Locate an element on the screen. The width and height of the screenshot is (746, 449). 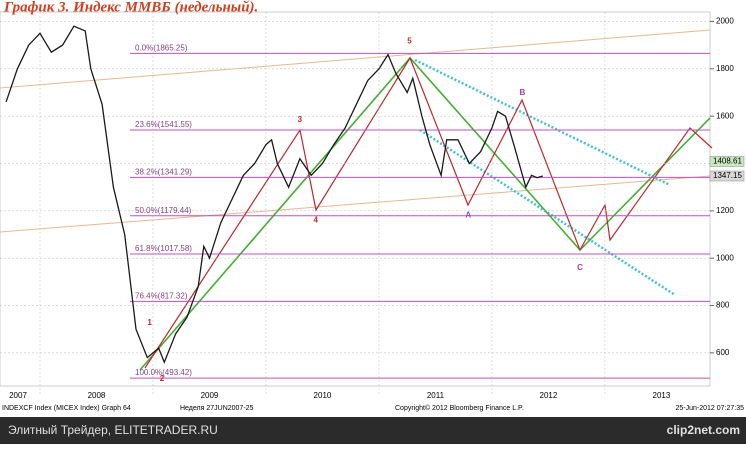
wave-label: B is located at coordinates (523, 92).